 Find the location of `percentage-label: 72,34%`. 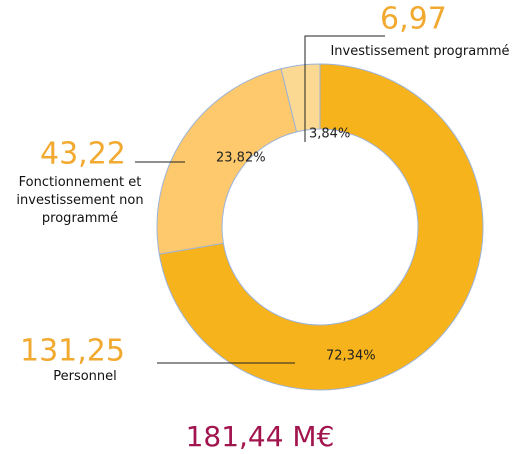

percentage-label: 72,34% is located at coordinates (351, 356).